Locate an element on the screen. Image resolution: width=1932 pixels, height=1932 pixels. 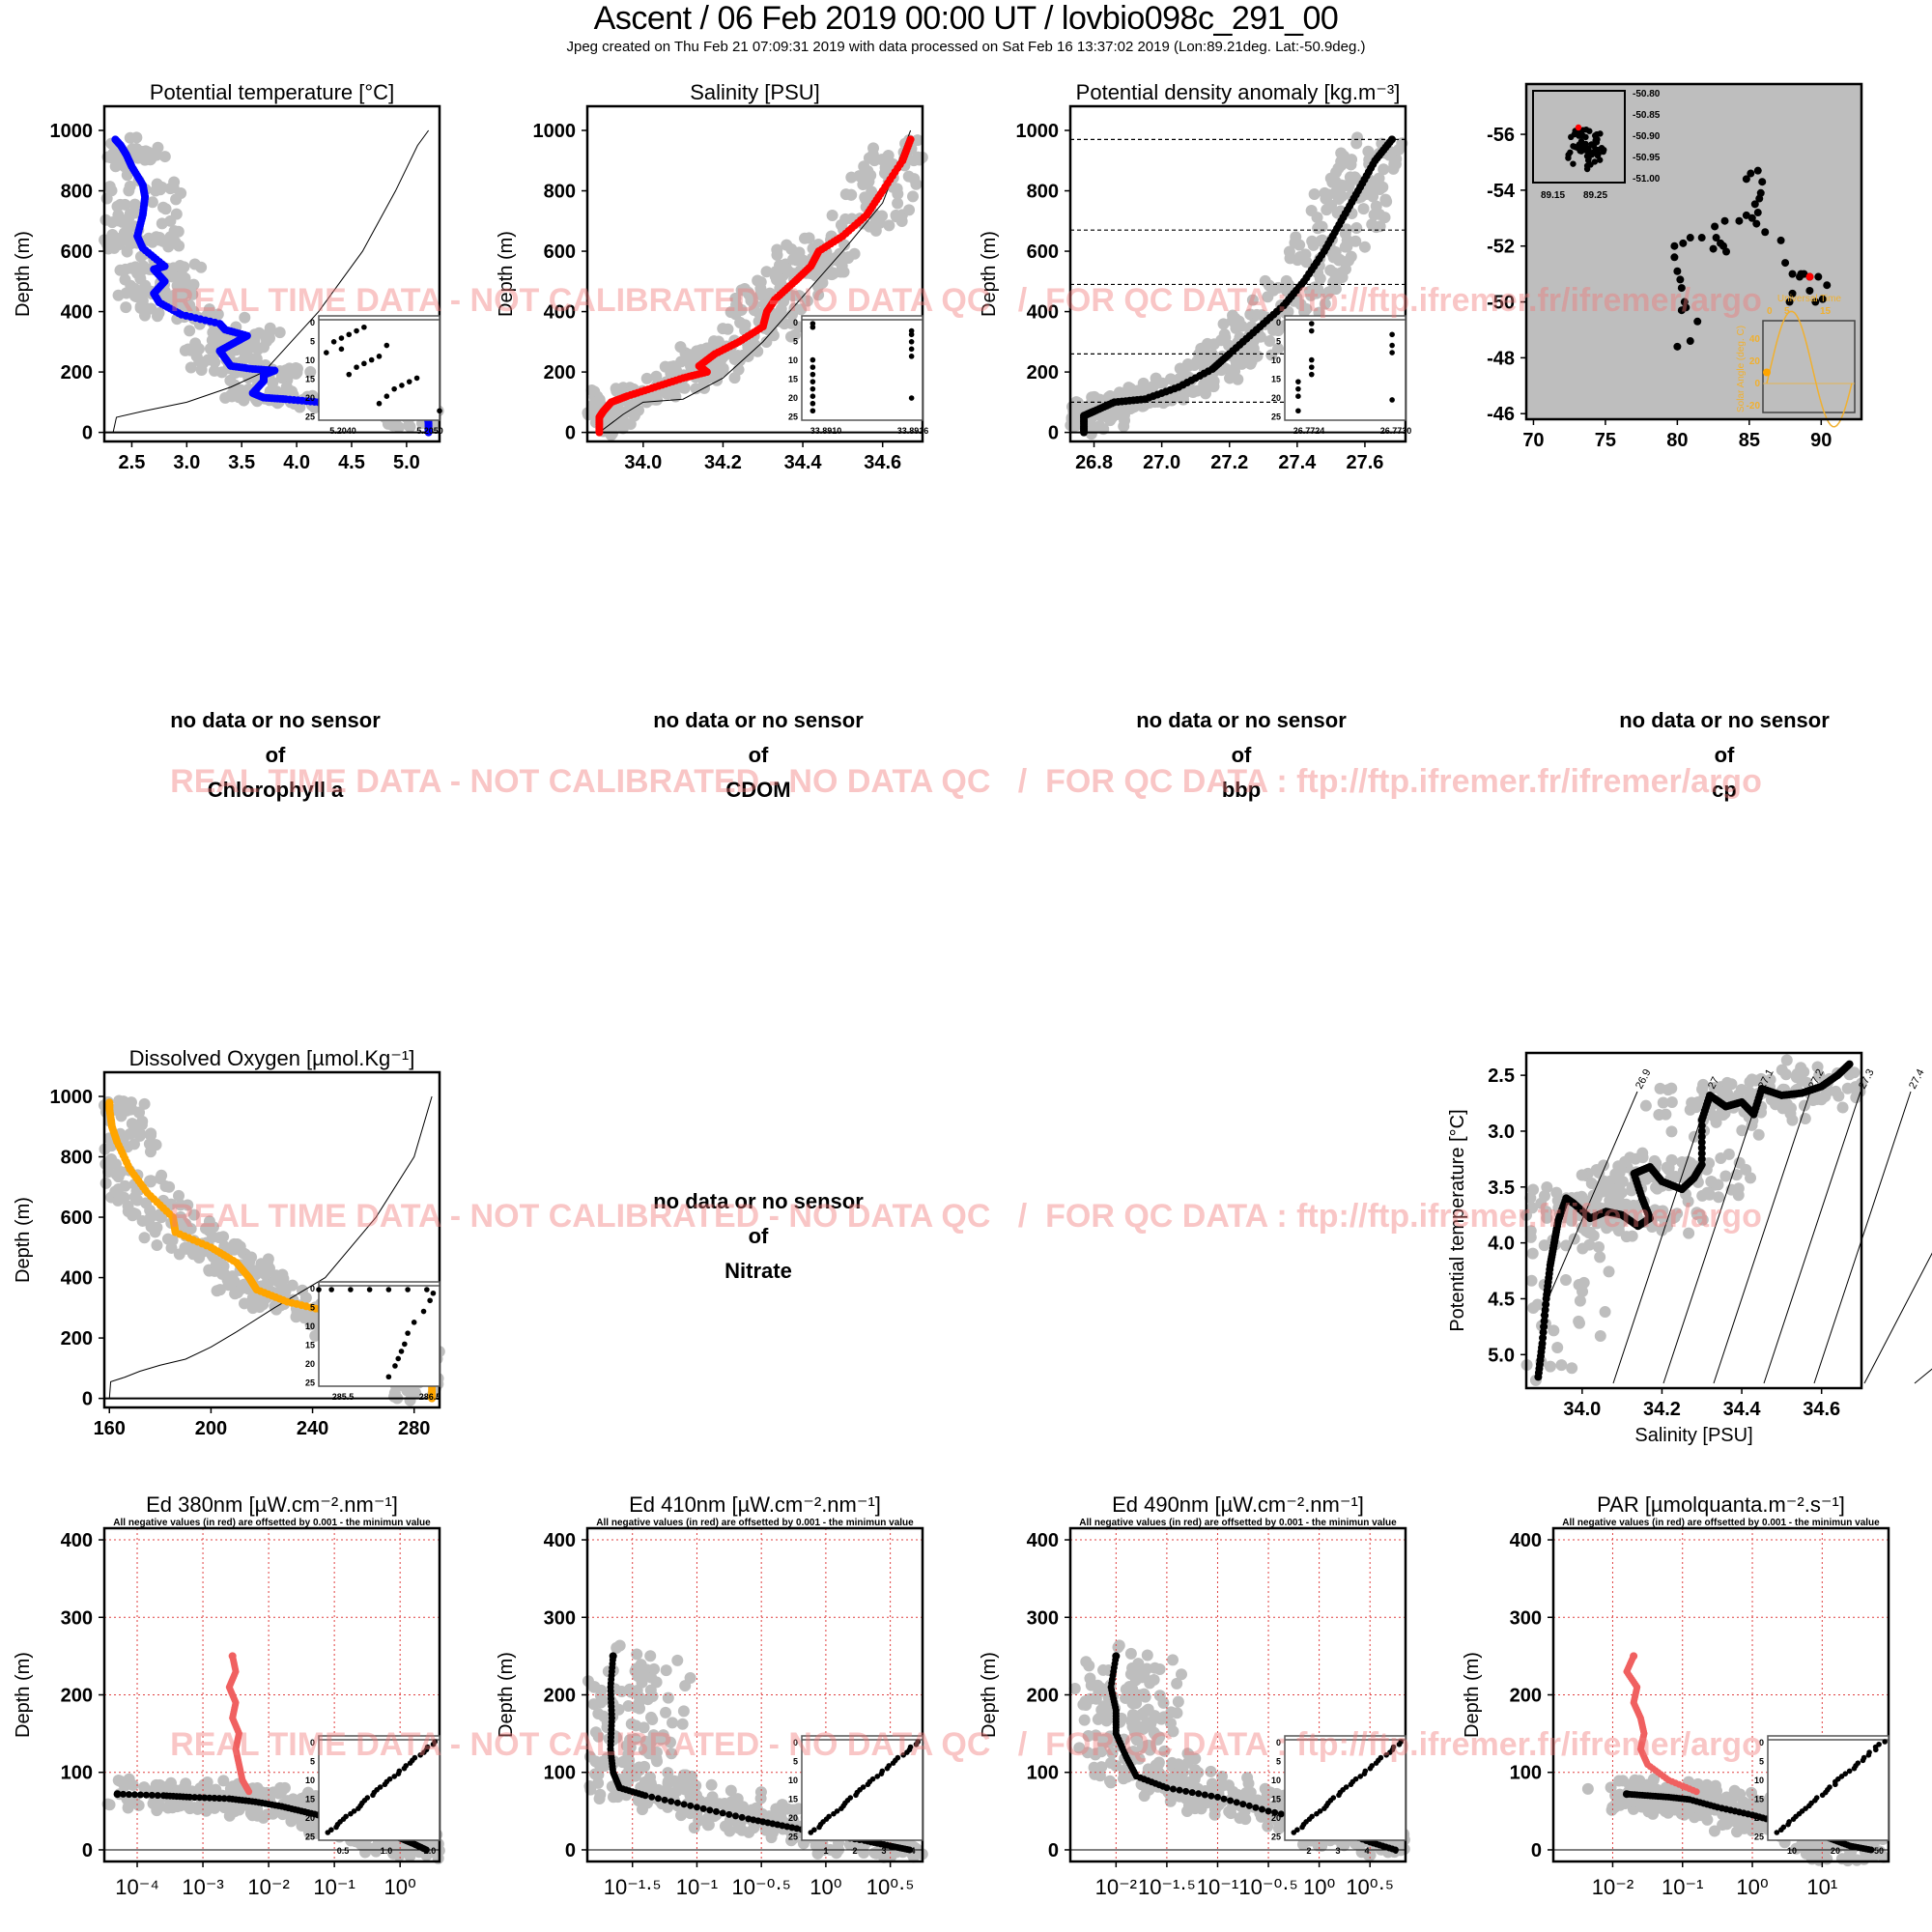
inset-x-tick-label: 1.0 is located at coordinates (387, 1851).